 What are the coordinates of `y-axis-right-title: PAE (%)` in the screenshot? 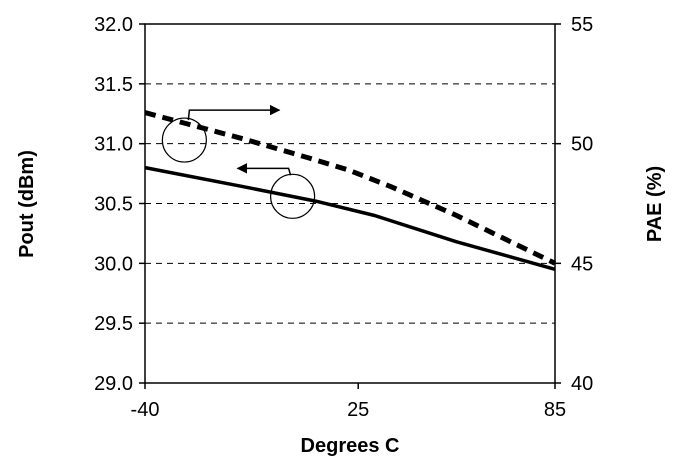 It's located at (655, 204).